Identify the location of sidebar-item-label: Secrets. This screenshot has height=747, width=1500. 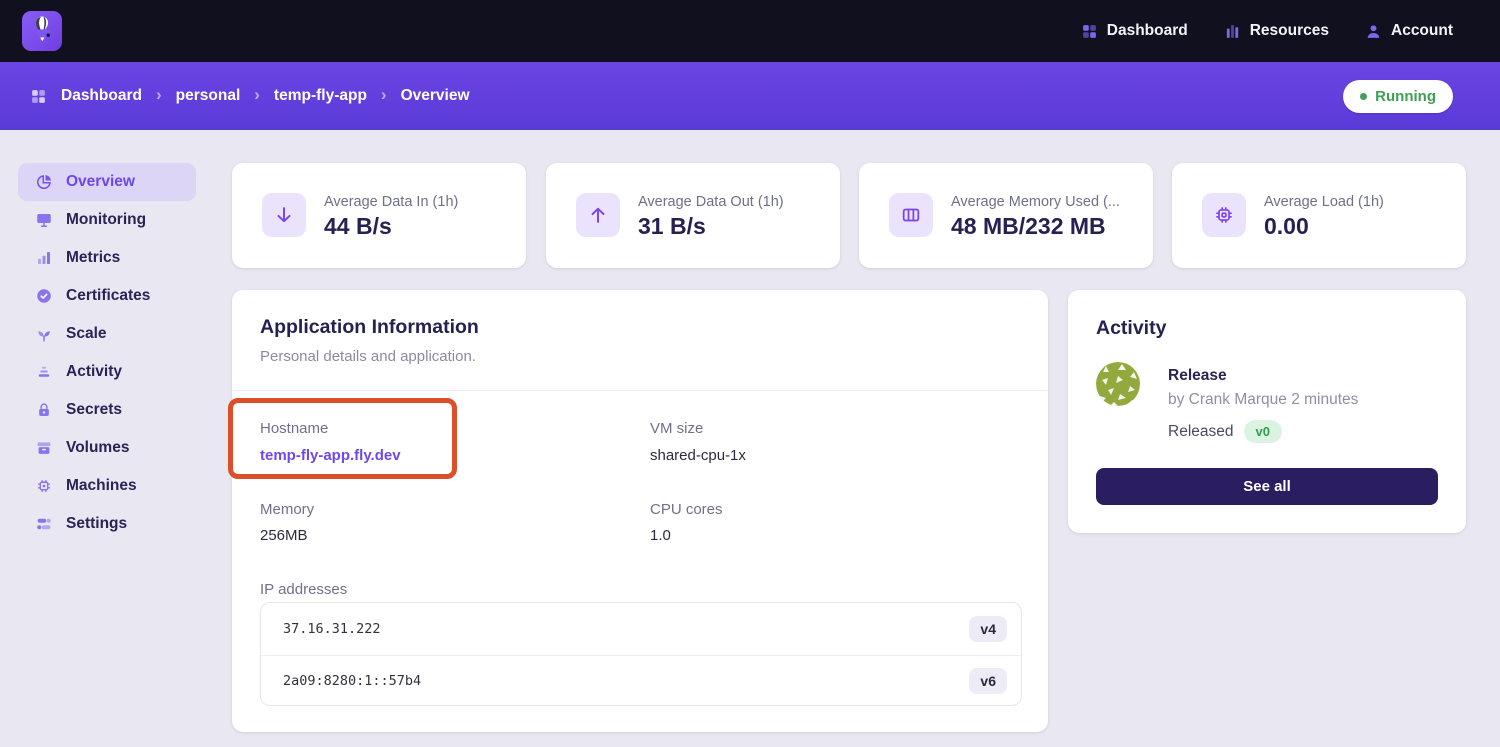
(94, 409).